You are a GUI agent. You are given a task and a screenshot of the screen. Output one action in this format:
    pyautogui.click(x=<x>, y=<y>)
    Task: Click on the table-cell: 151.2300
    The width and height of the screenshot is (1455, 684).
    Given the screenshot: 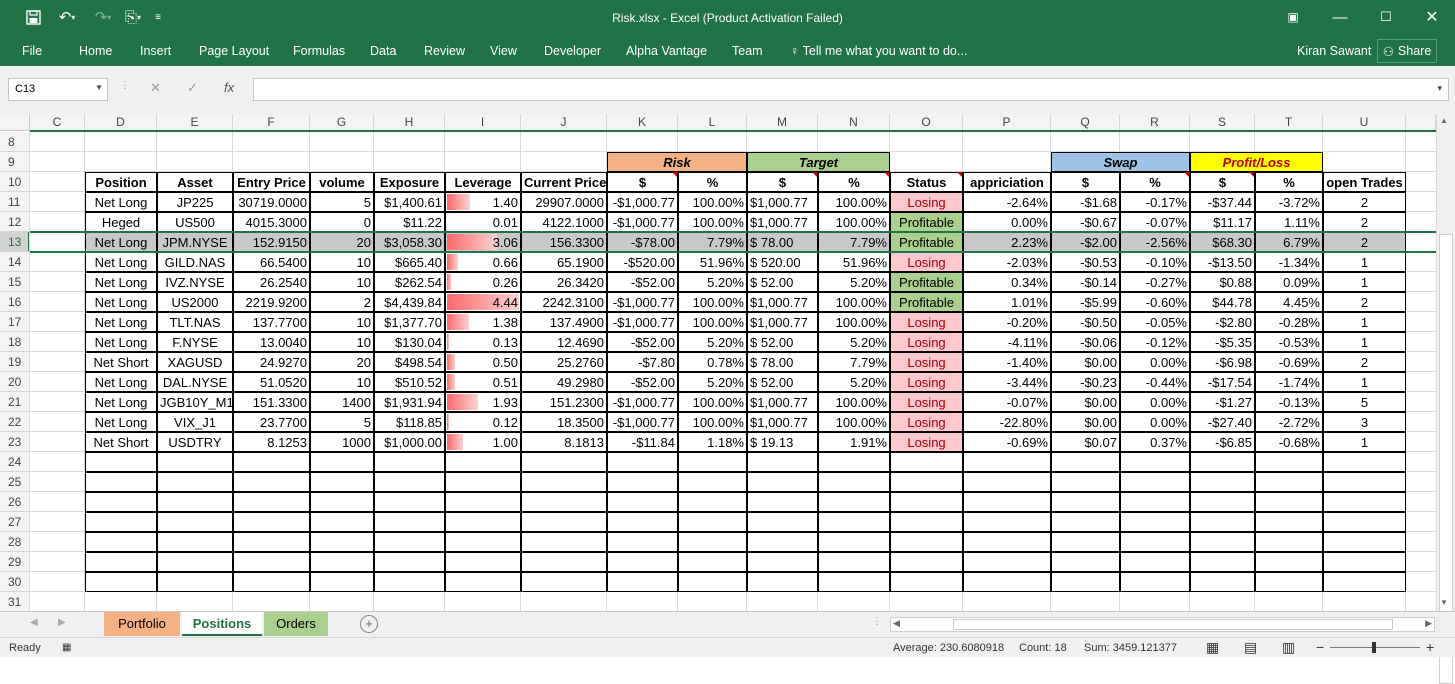 What is the action you would take?
    pyautogui.click(x=564, y=402)
    